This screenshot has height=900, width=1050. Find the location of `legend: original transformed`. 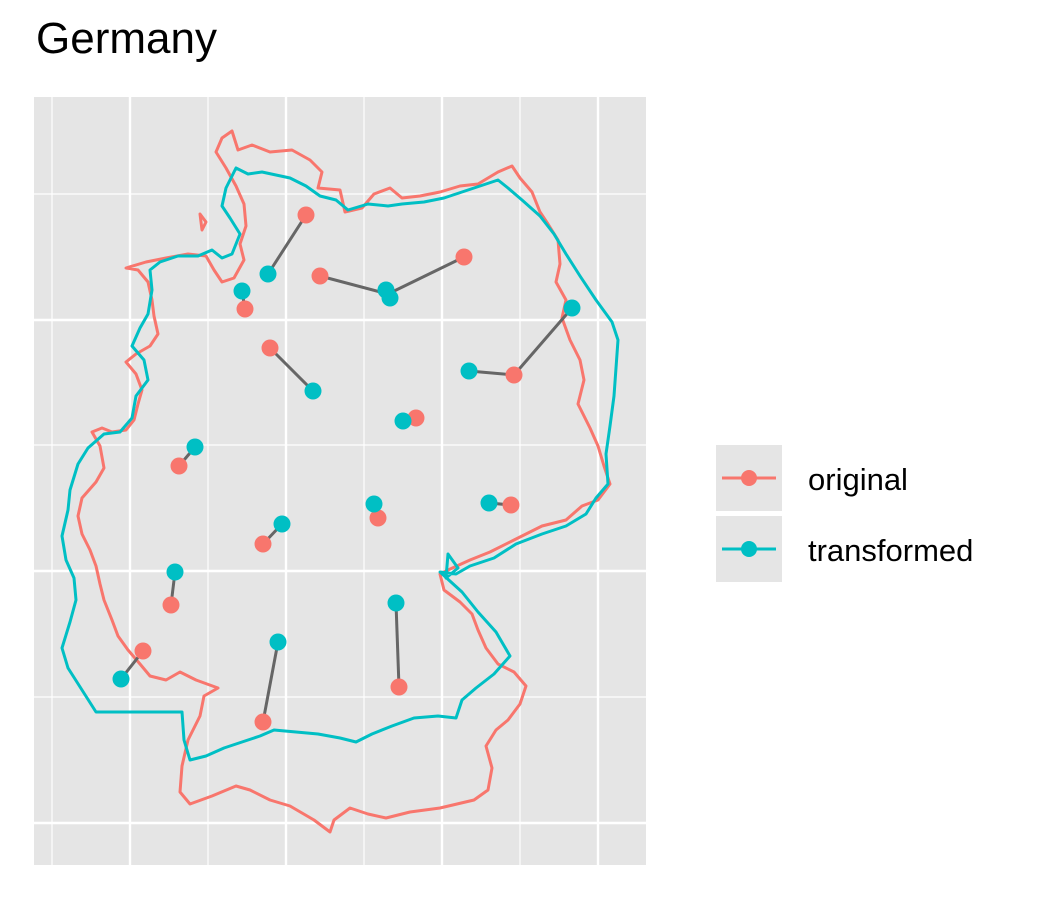

legend: original transformed is located at coordinates (844, 513).